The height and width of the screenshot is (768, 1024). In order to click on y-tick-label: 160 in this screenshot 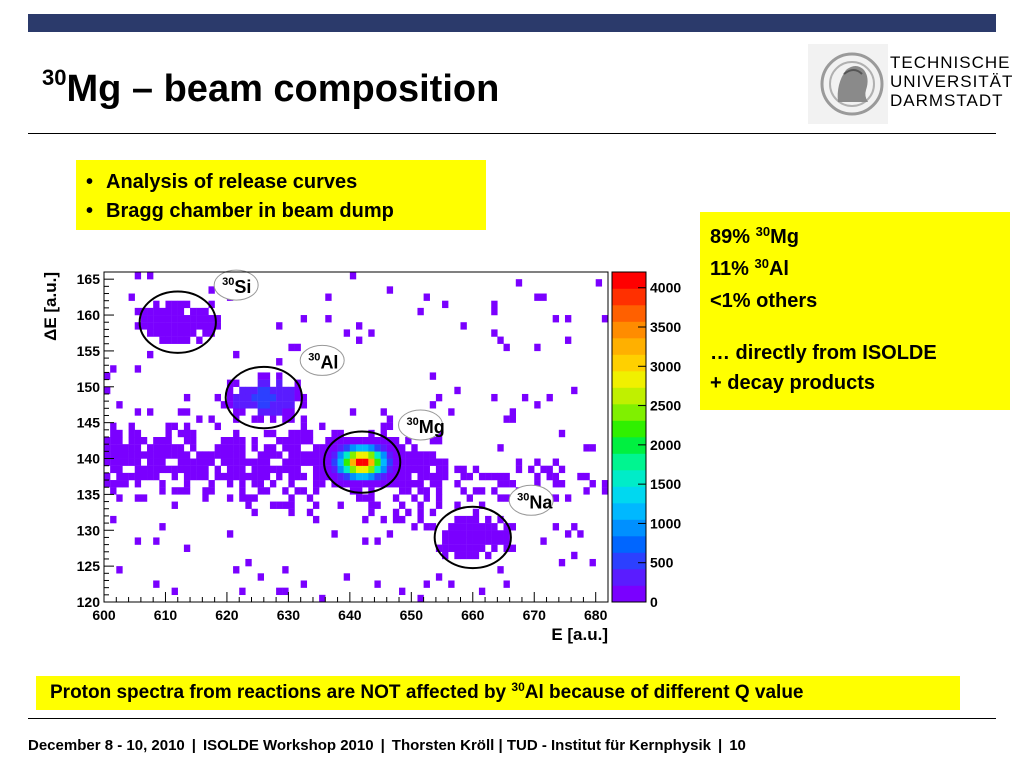, I will do `click(89, 315)`.